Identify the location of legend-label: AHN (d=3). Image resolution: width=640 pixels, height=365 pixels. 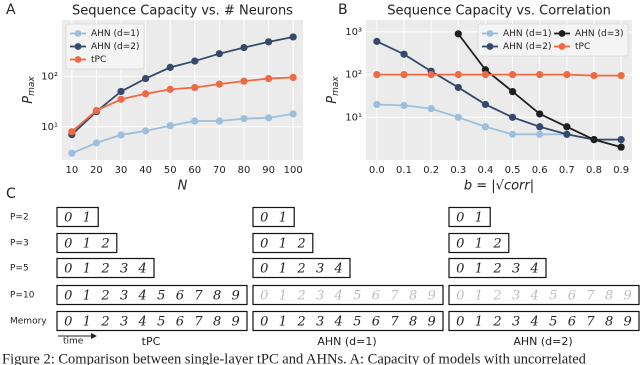
(599, 34).